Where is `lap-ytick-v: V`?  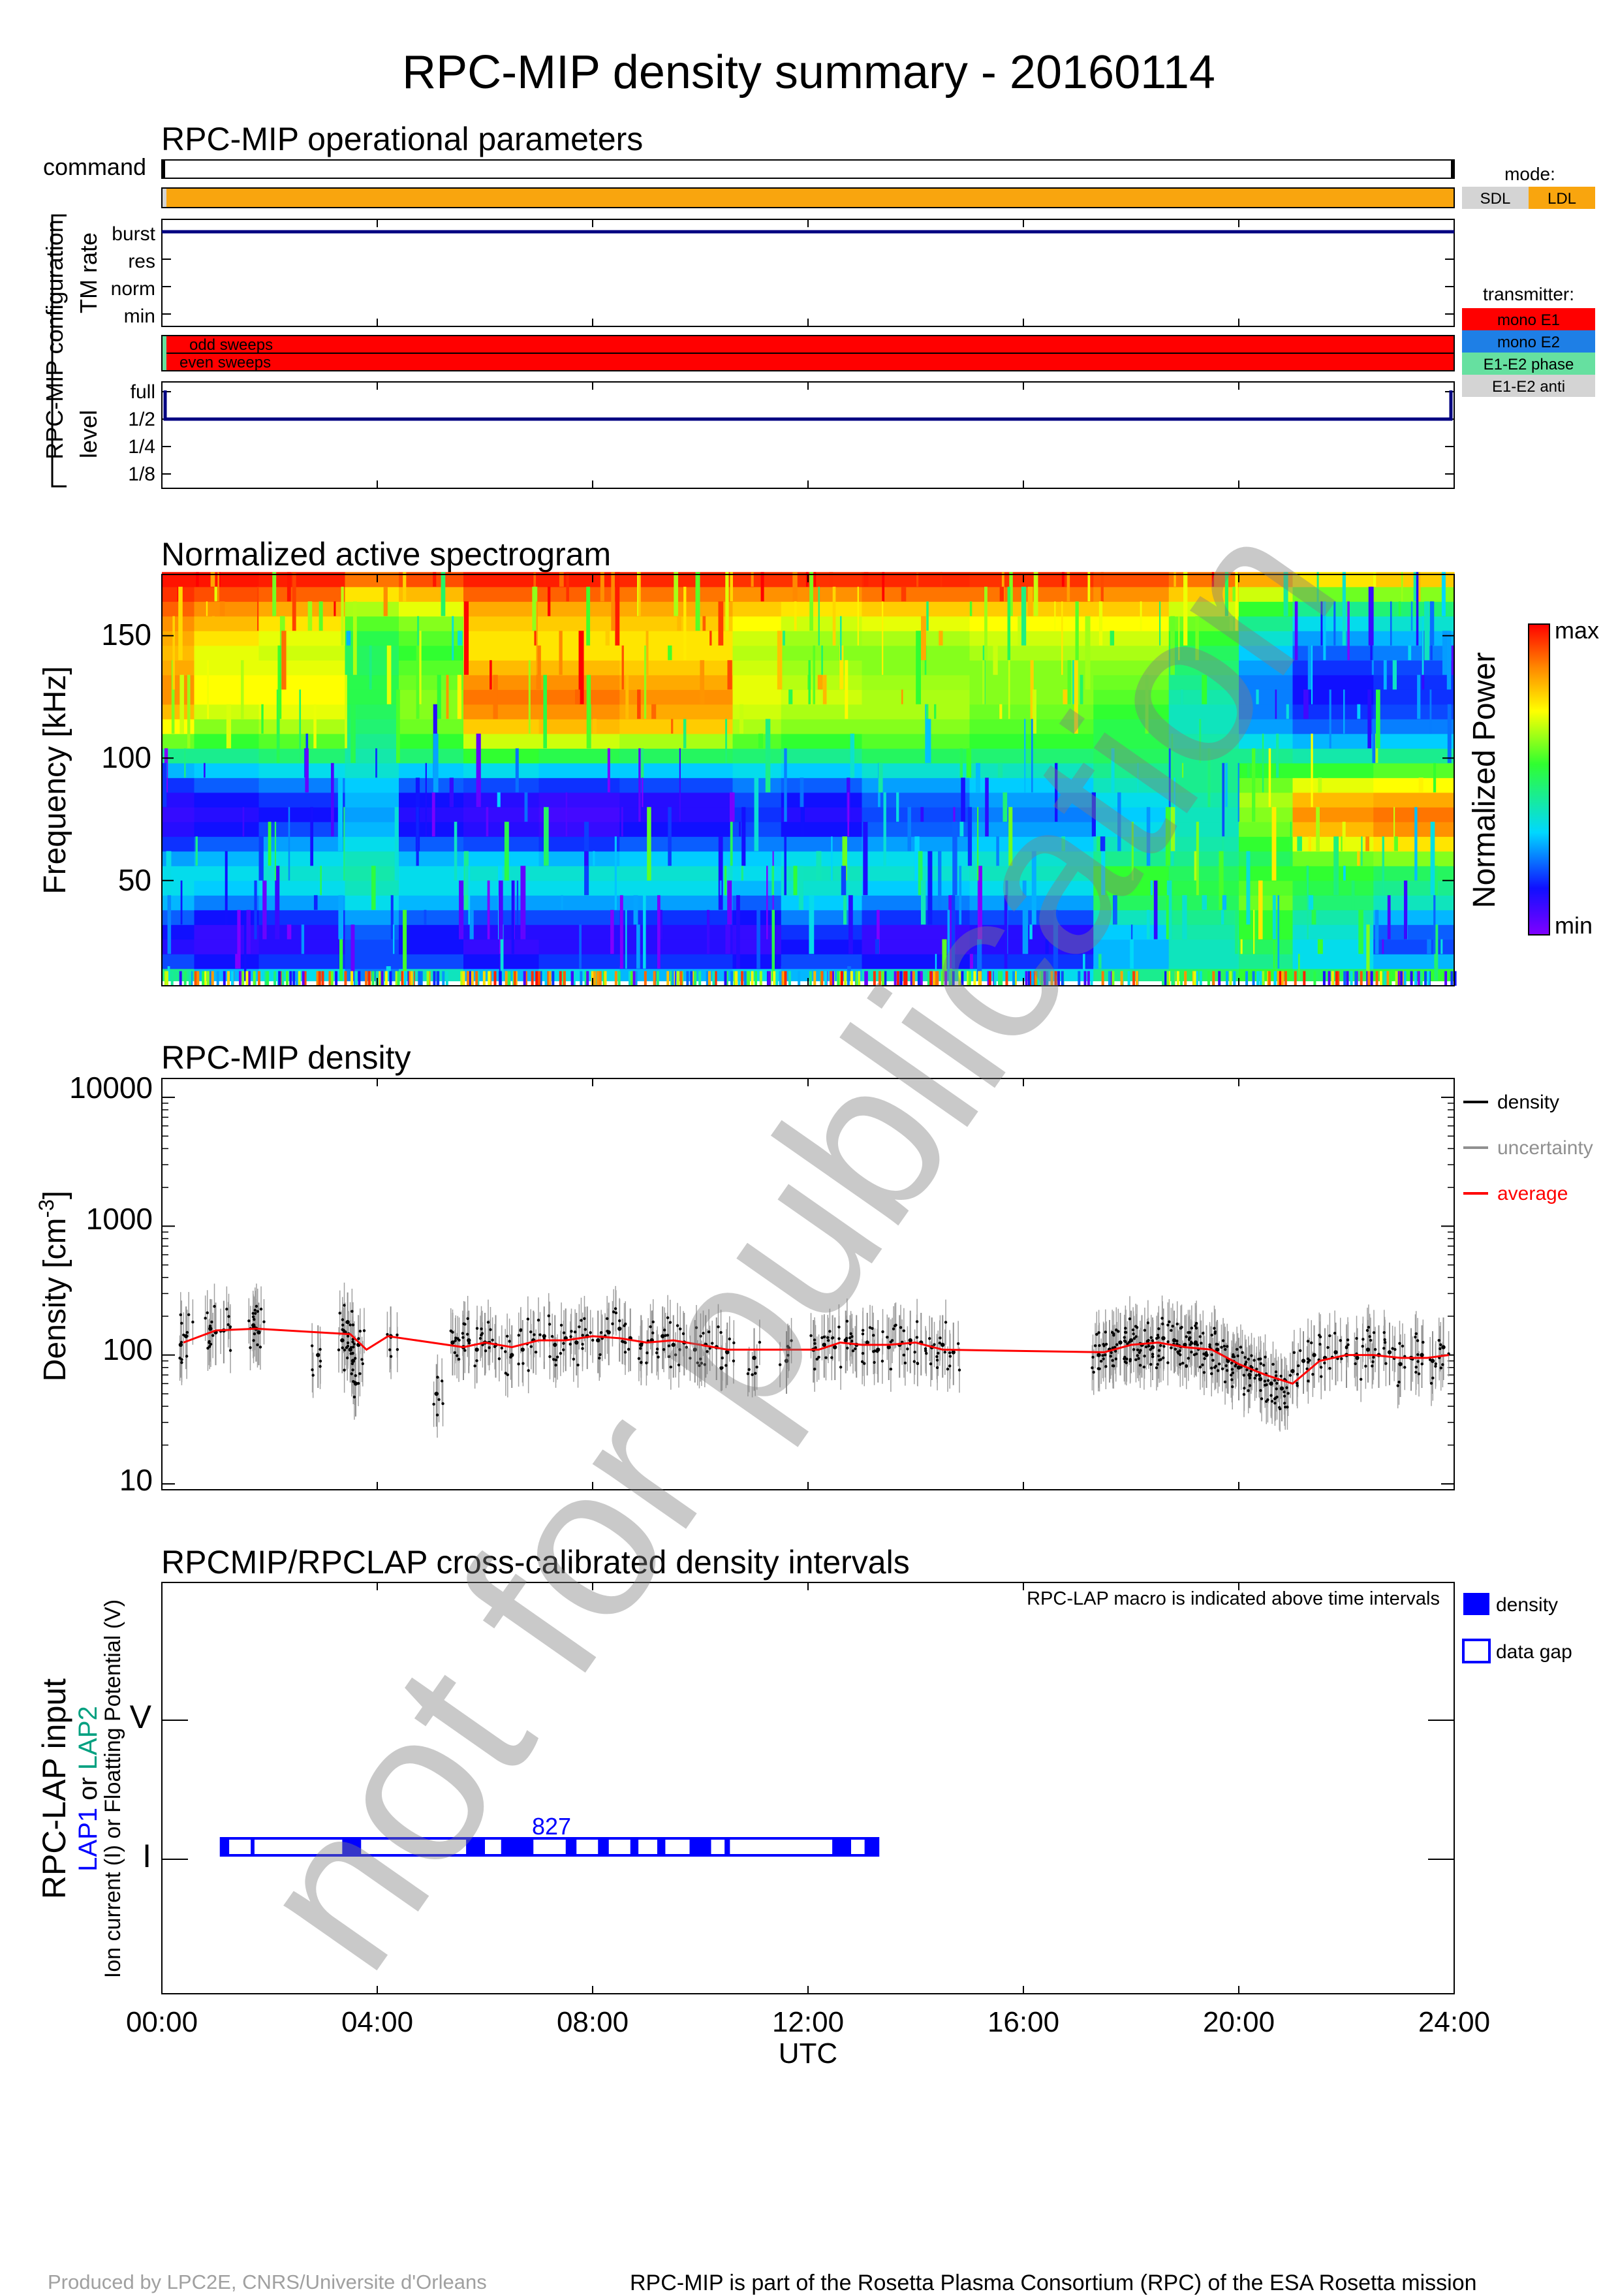 lap-ytick-v: V is located at coordinates (141, 1717).